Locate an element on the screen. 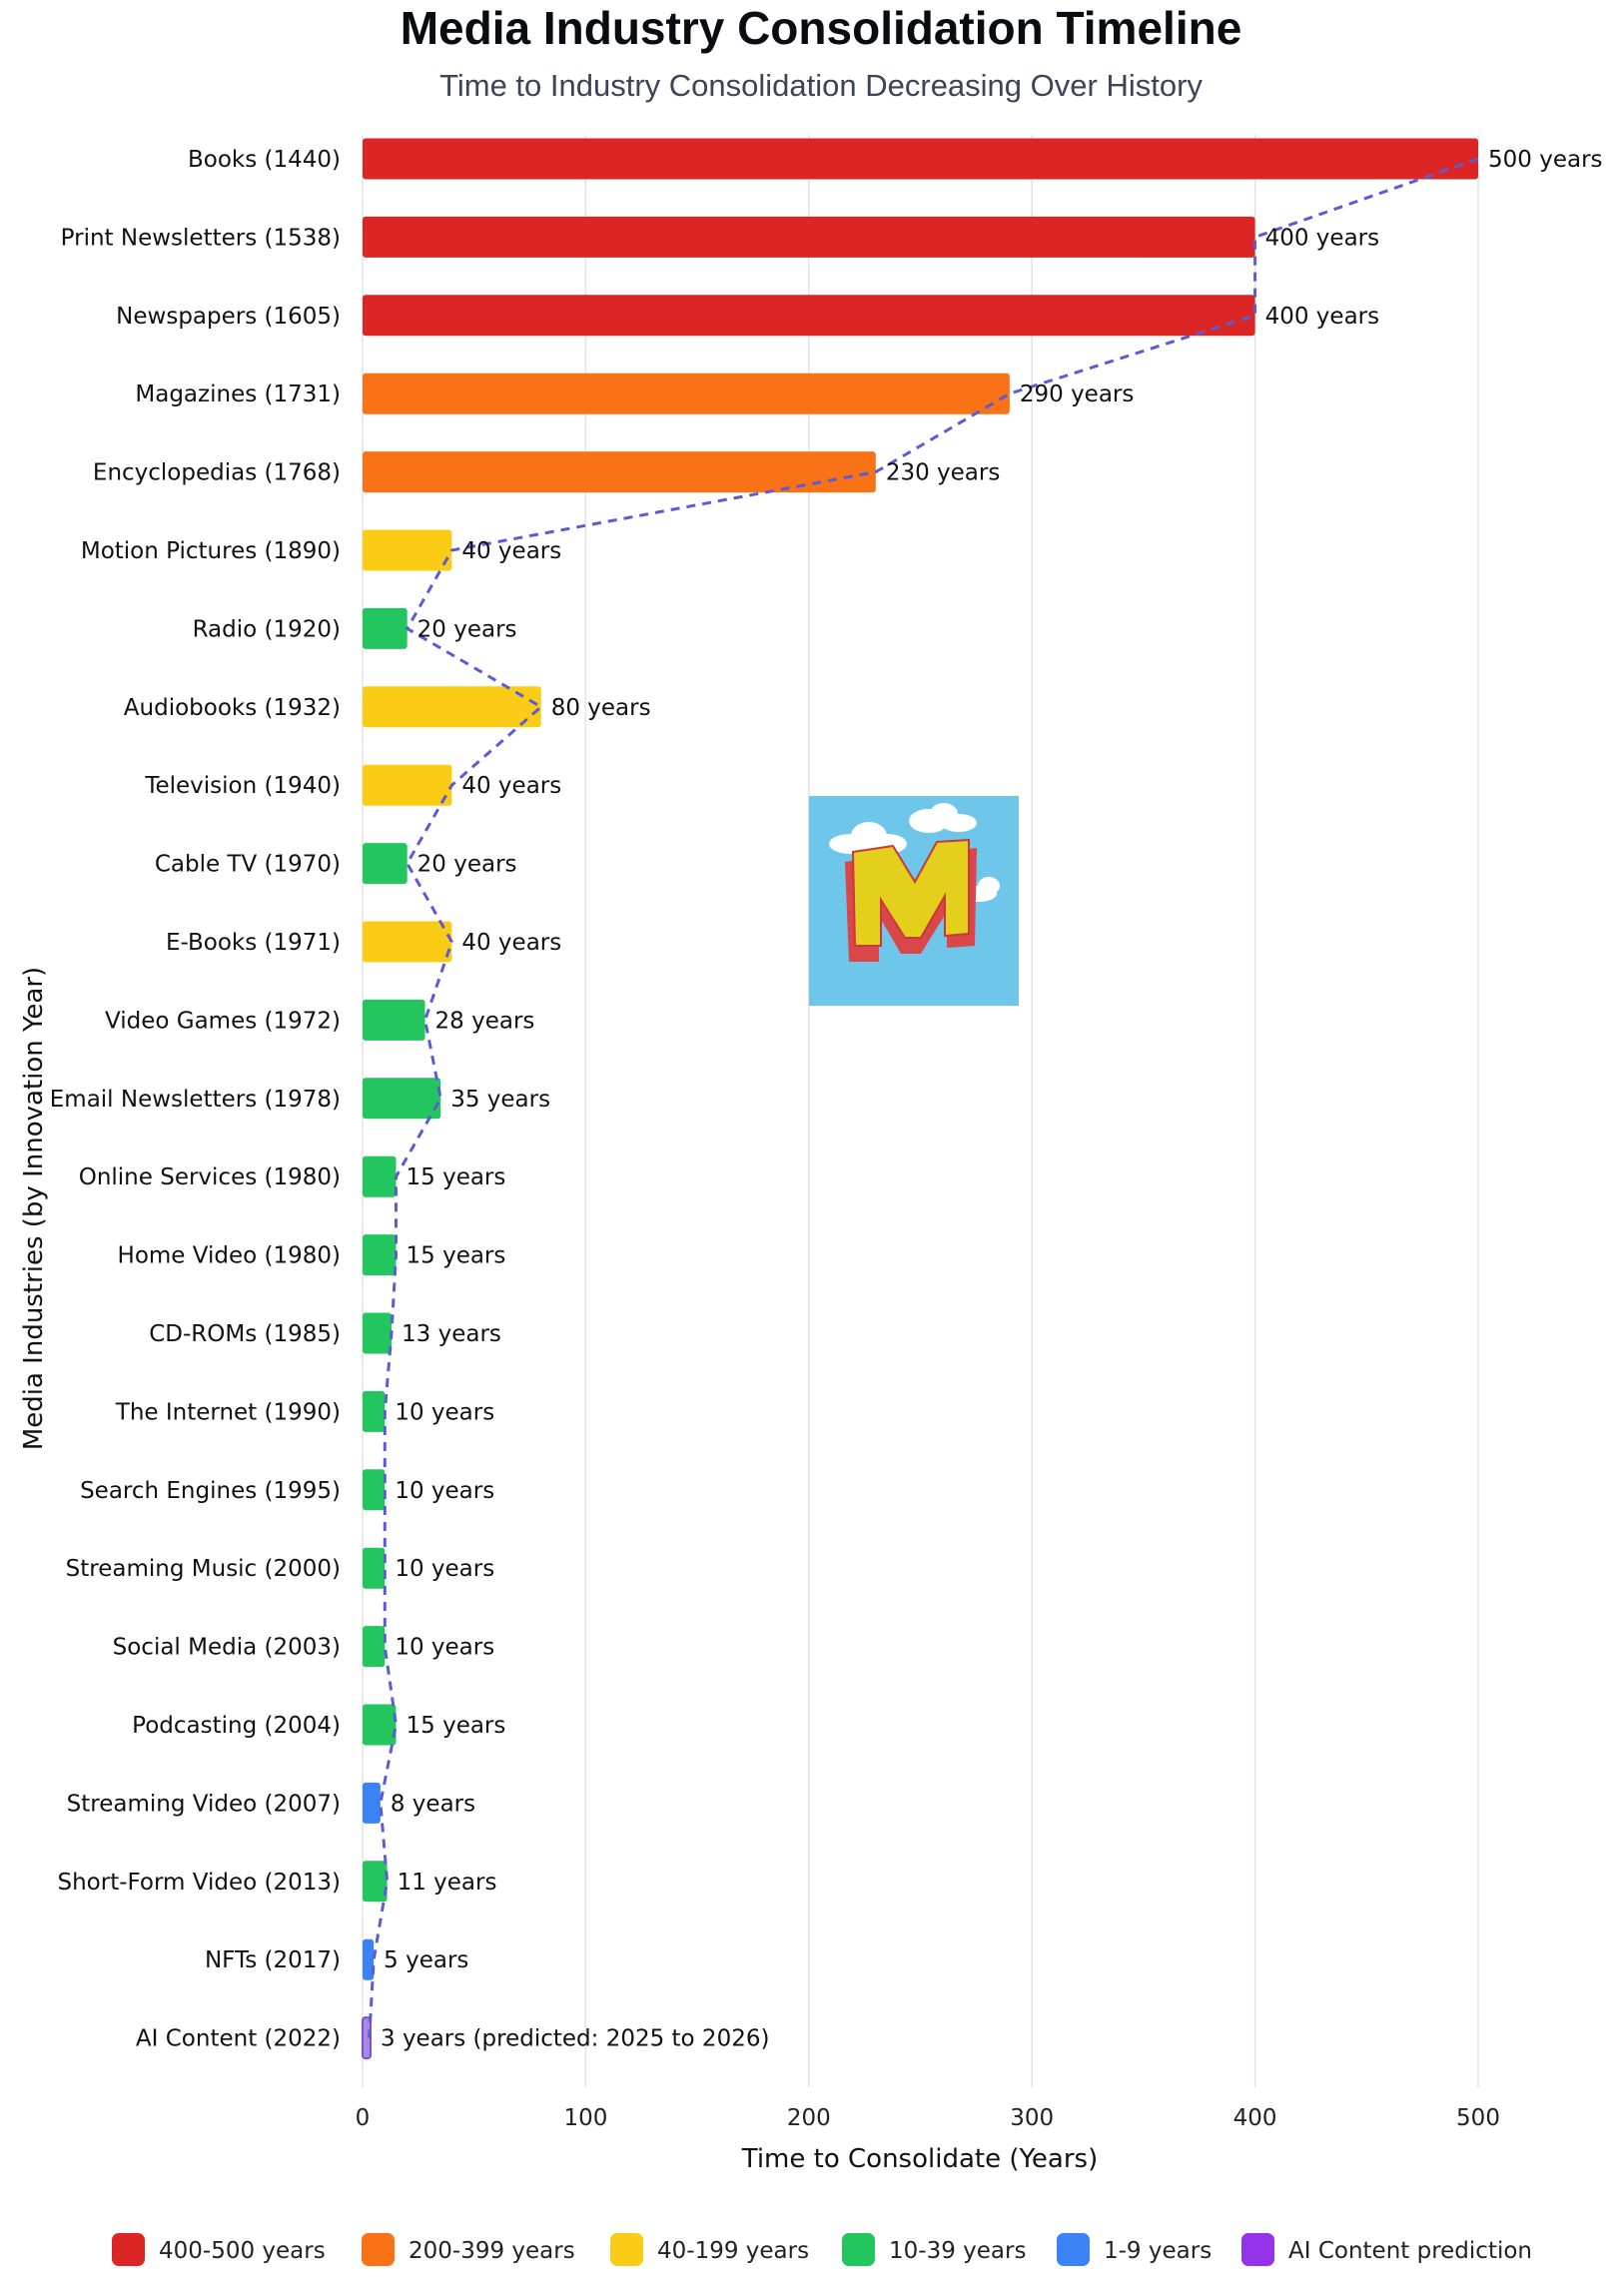 This screenshot has width=1624, height=2293. category-label: Streaming Video (2007) is located at coordinates (204, 1804).